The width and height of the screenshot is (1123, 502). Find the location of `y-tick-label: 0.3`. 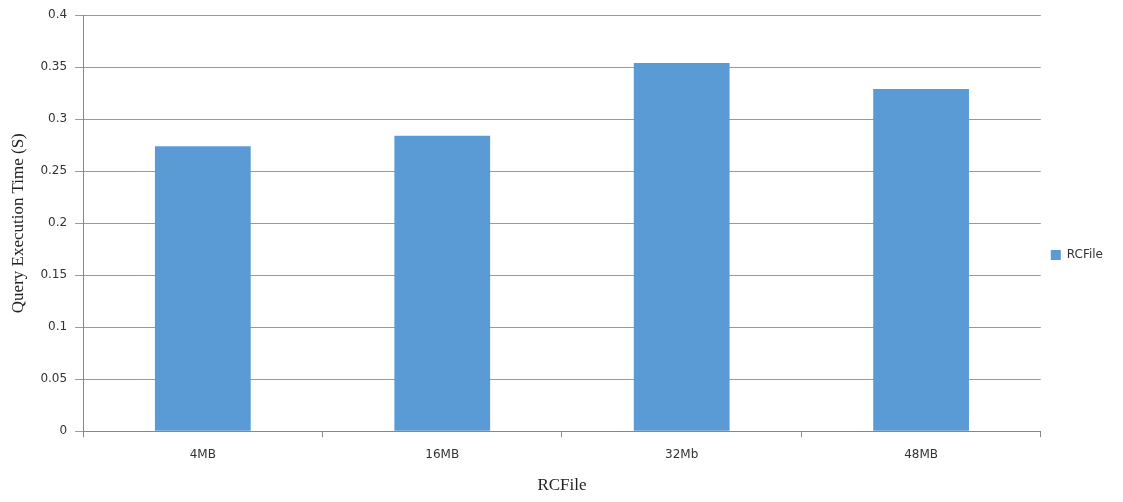

y-tick-label: 0.3 is located at coordinates (58, 118).